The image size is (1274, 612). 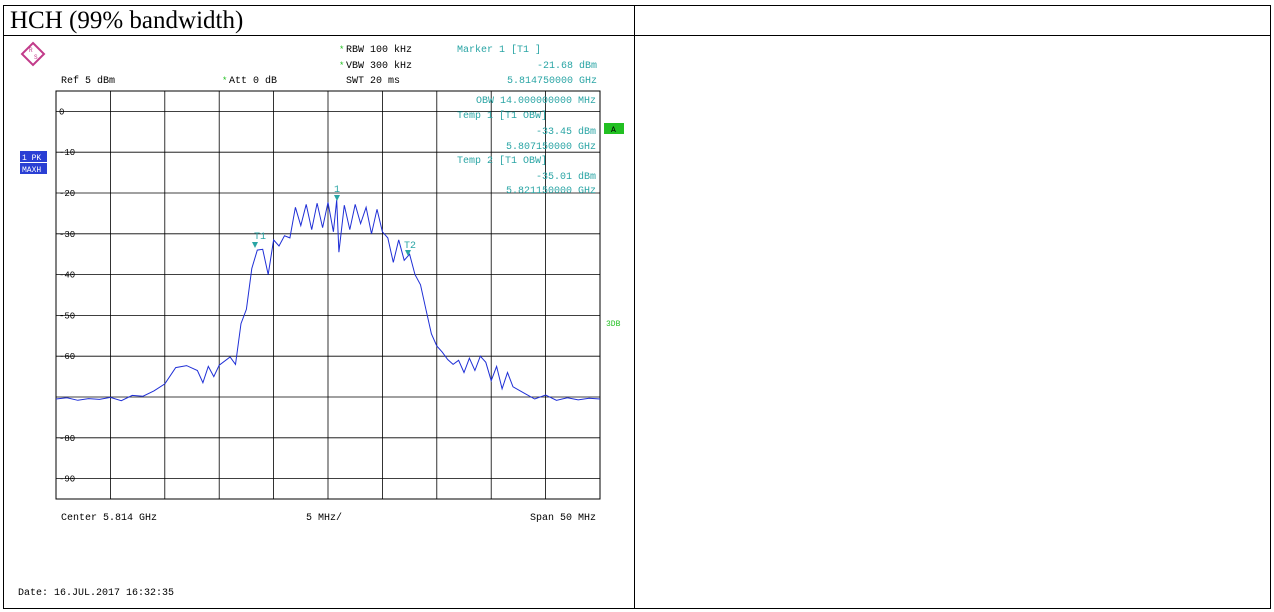 I want to click on header-divider, so click(x=637, y=35).